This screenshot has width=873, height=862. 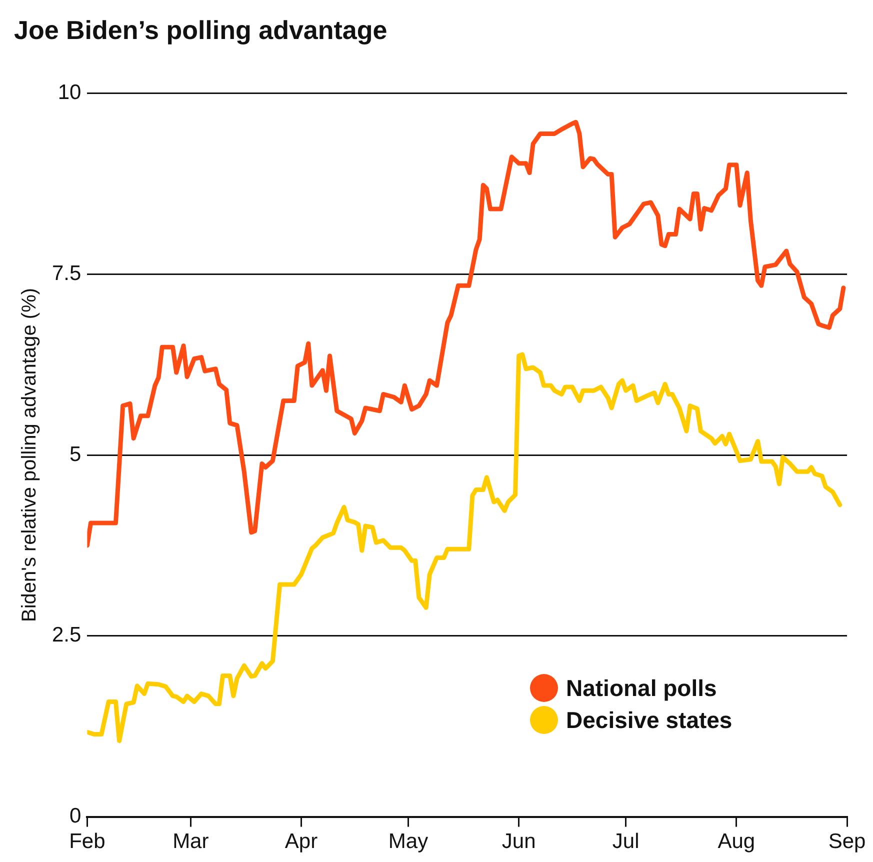 What do you see at coordinates (408, 842) in the screenshot?
I see `x-tick-label: May` at bounding box center [408, 842].